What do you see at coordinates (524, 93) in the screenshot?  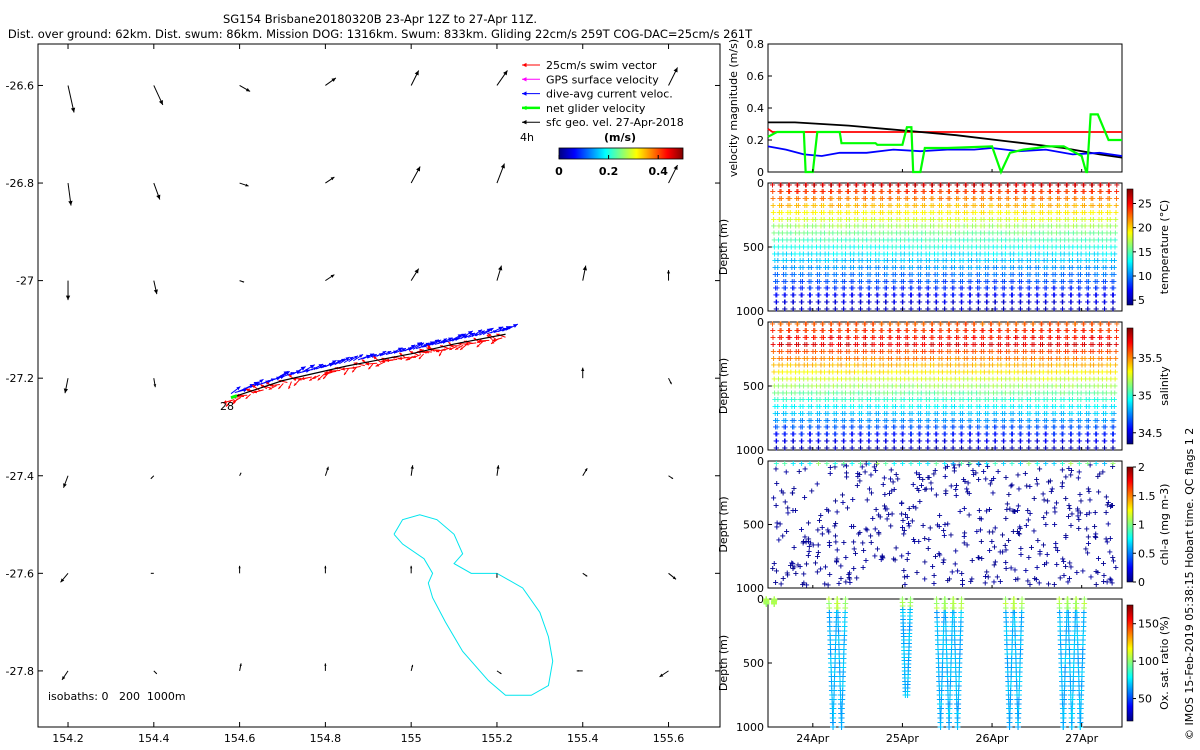 I see `legend-arrow-head` at bounding box center [524, 93].